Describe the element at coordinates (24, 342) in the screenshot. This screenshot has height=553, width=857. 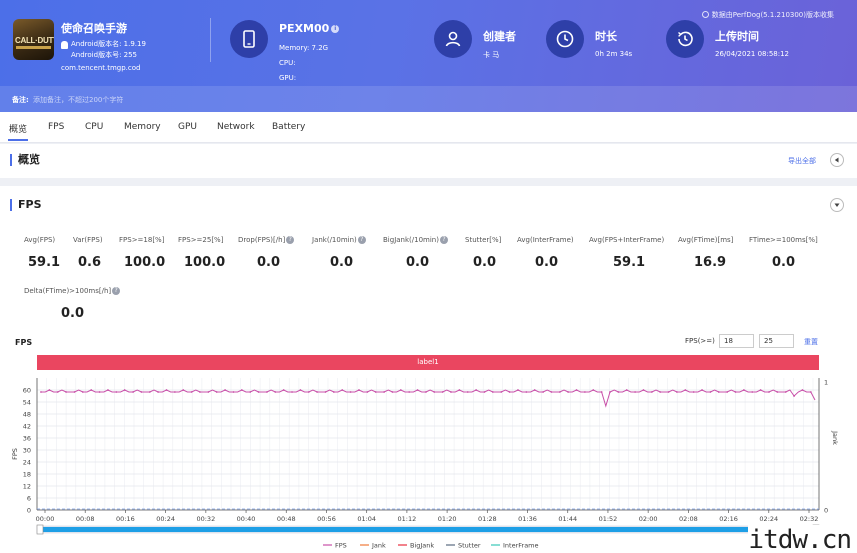
I see `chart-title: FPS` at that location.